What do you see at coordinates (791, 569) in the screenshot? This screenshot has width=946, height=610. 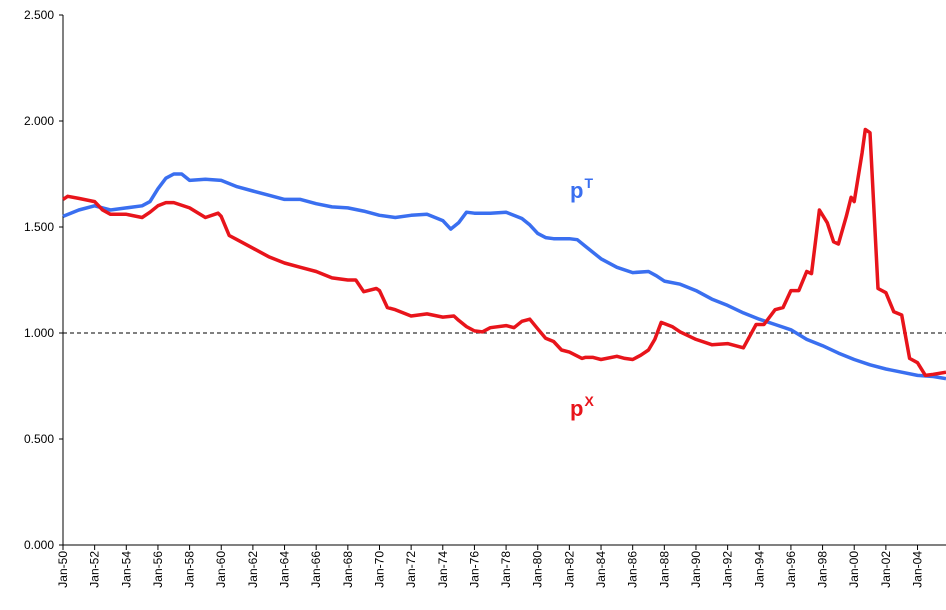 I see `x-tick-label: Jan-96` at bounding box center [791, 569].